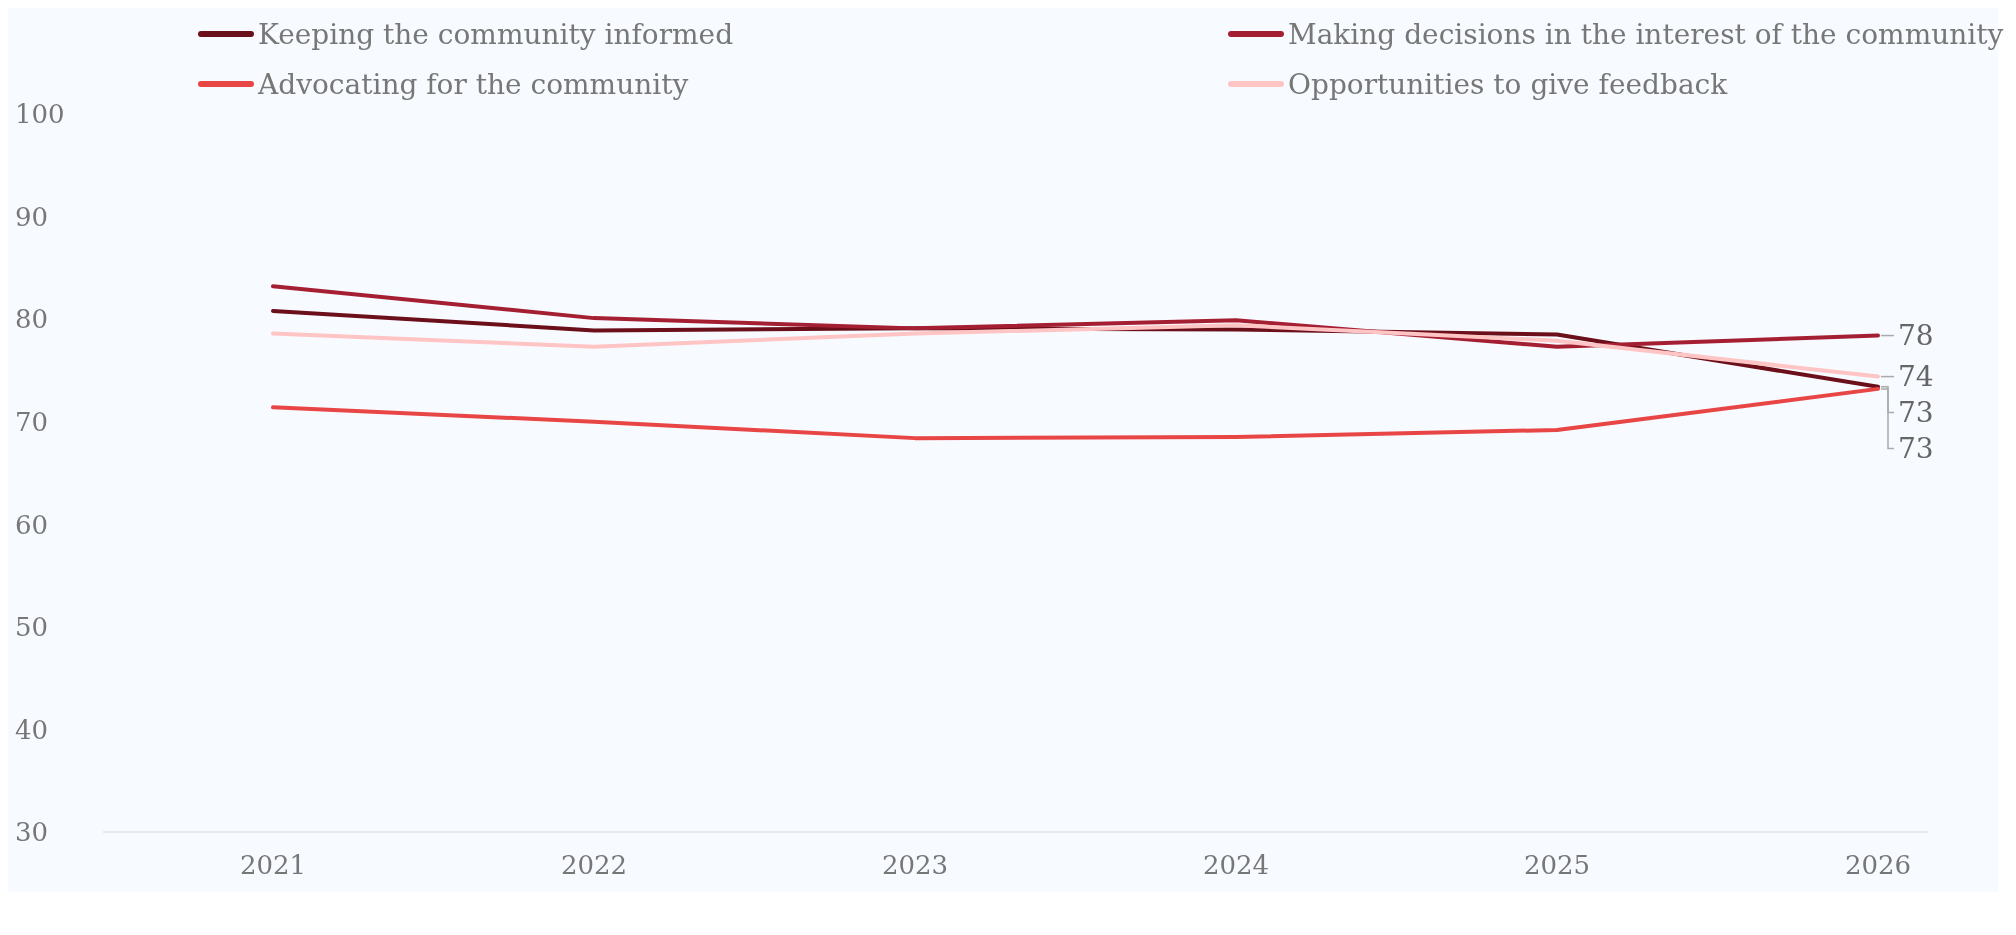 The image size is (2016, 935). What do you see at coordinates (40, 114) in the screenshot?
I see `y-tick-label: 100` at bounding box center [40, 114].